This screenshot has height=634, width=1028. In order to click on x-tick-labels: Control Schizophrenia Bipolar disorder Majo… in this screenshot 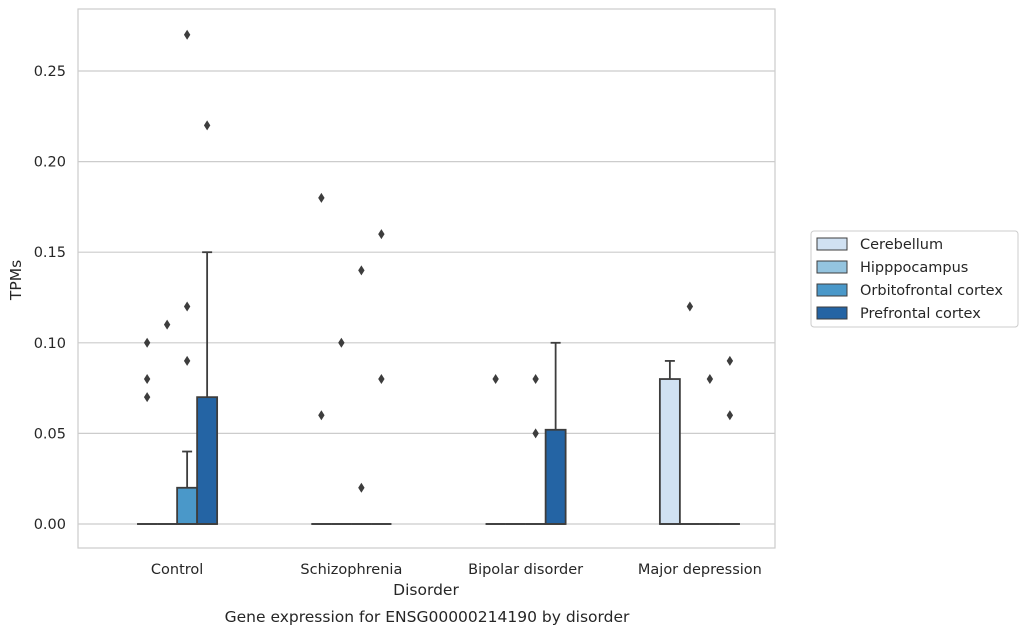, I will do `click(456, 570)`.